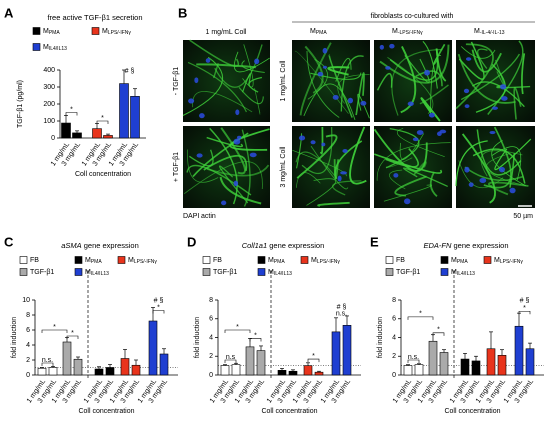 This screenshot has height=422, width=550. Describe the element at coordinates (322, 33) in the screenshot. I see `column-label-sub: PMA` at that location.